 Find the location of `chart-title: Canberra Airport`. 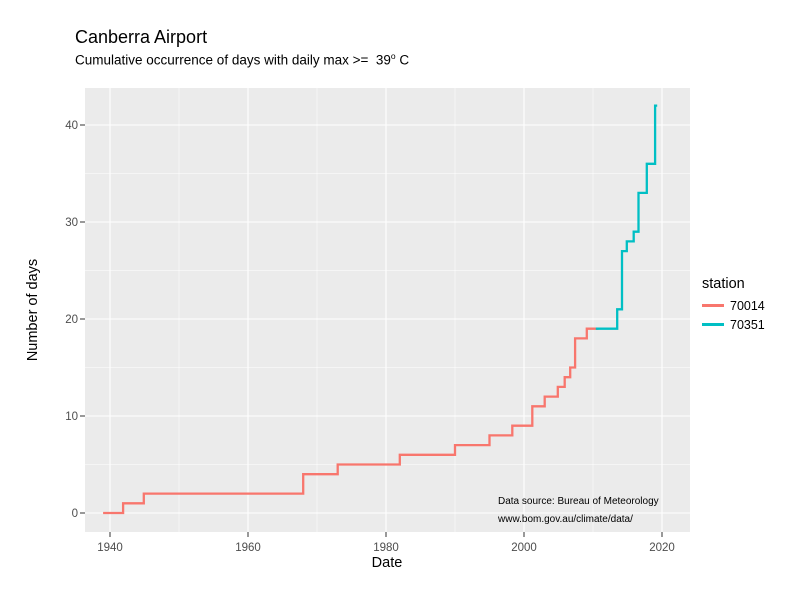

chart-title: Canberra Airport is located at coordinates (141, 37).